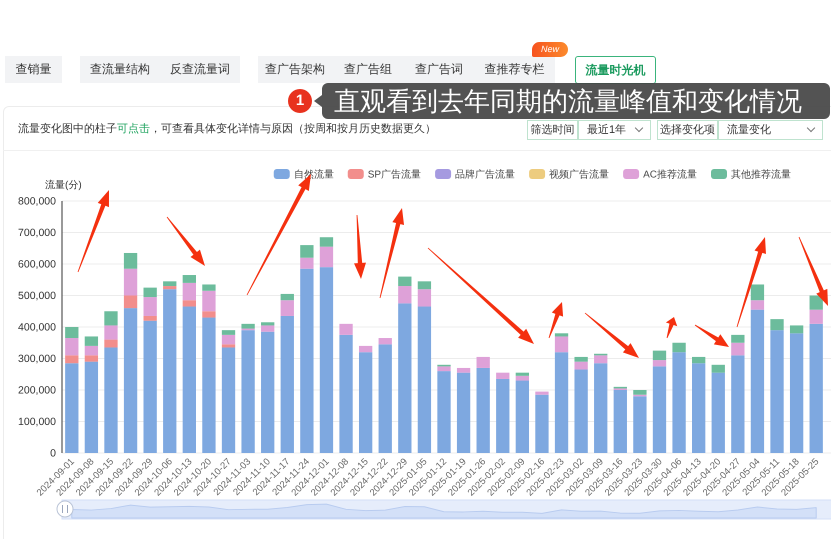 The width and height of the screenshot is (831, 539). What do you see at coordinates (552, 130) in the screenshot?
I see `label: 筛选时间` at bounding box center [552, 130].